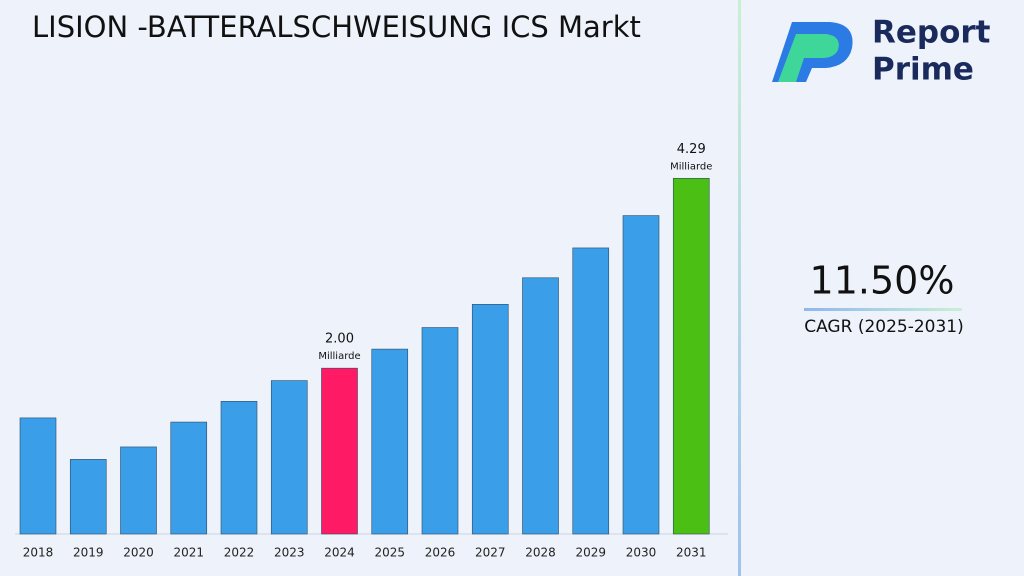 The height and width of the screenshot is (576, 1024). I want to click on chart-title: LISION -BATTERALSCHWEISUNG ICS Markt, so click(336, 27).